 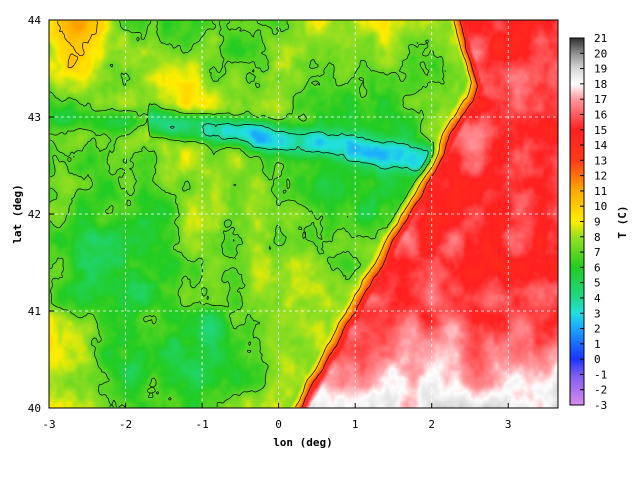 What do you see at coordinates (355, 424) in the screenshot?
I see `x-tick-label: 1` at bounding box center [355, 424].